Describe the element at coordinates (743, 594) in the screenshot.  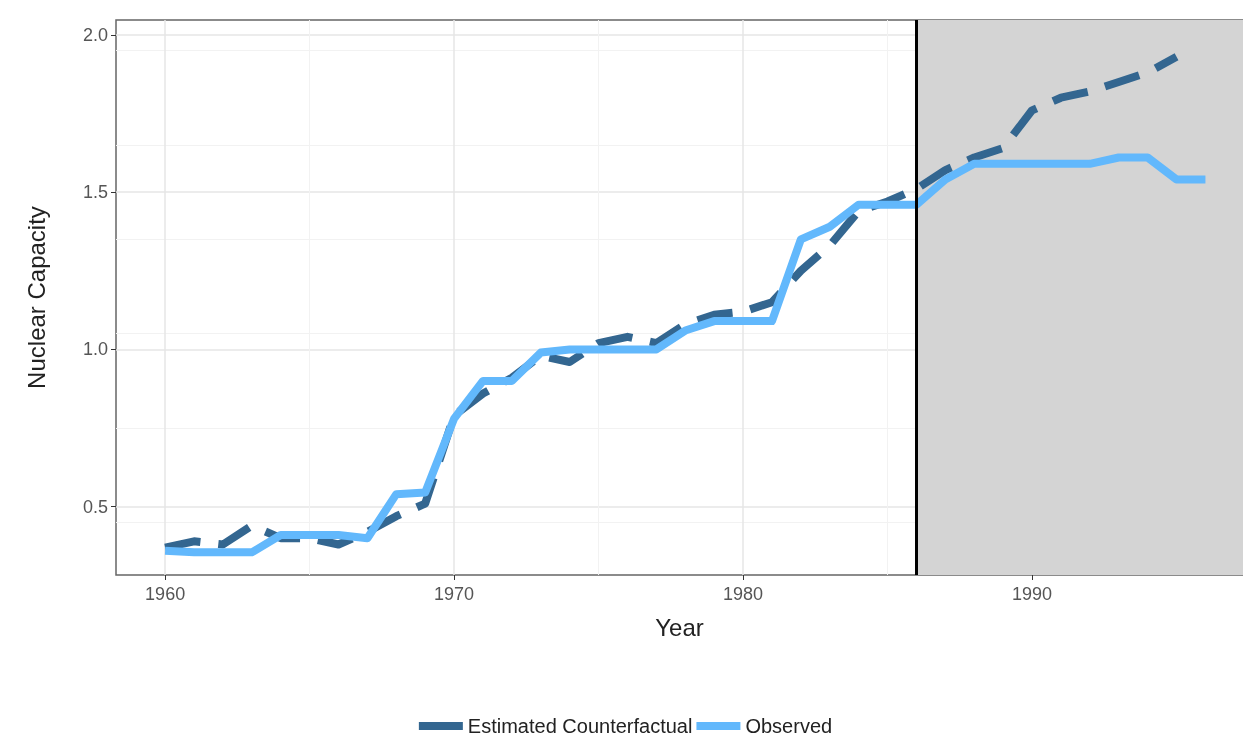
I see `x-tick-label: 1980` at that location.